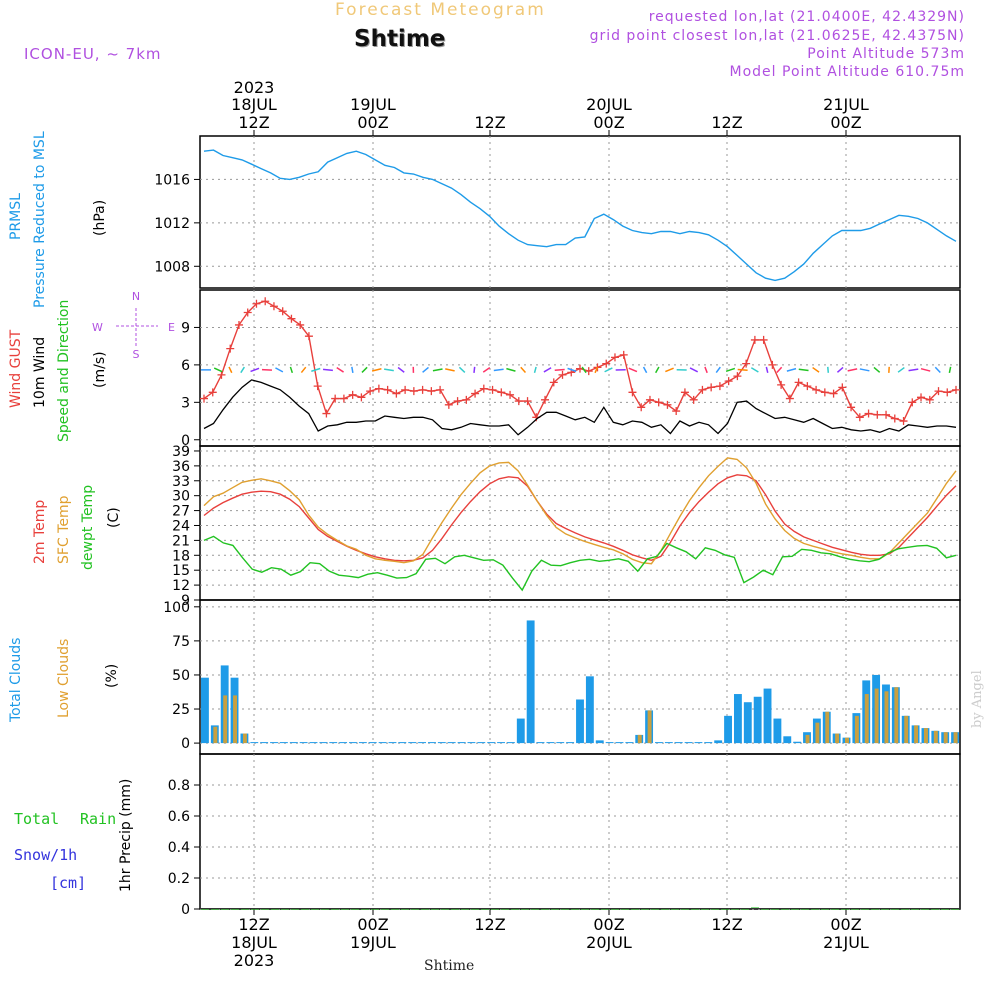 Image resolution: width=1000 pixels, height=1000 pixels. What do you see at coordinates (181, 467) in the screenshot?
I see `y-tick-label: 36` at bounding box center [181, 467].